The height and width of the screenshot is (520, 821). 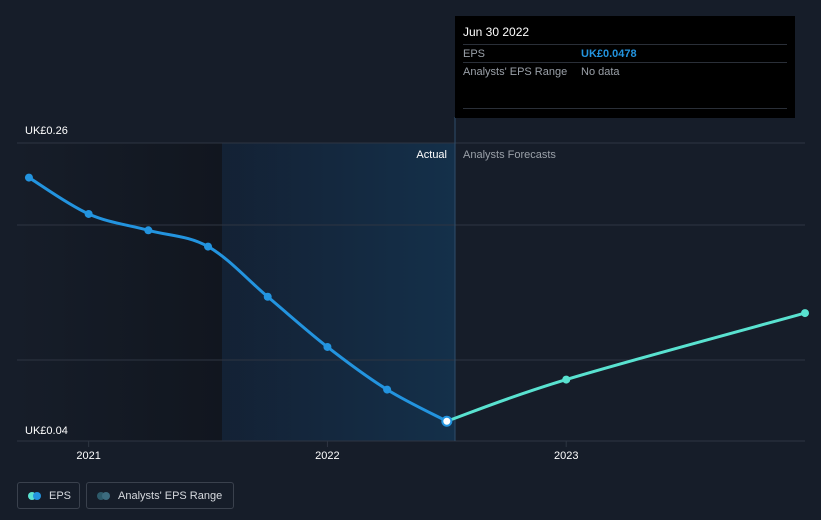 I want to click on x-tick-label: 2023, so click(x=566, y=456).